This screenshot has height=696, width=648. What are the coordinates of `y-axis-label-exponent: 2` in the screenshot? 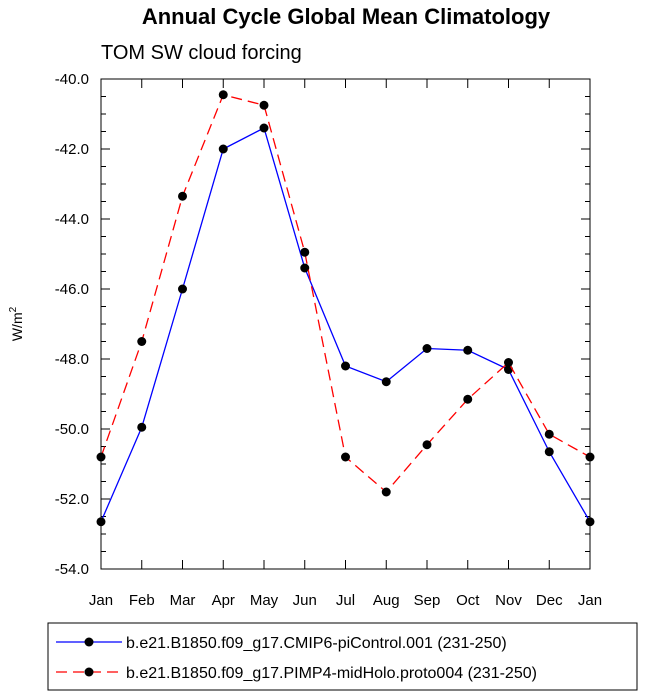 It's located at (13, 309).